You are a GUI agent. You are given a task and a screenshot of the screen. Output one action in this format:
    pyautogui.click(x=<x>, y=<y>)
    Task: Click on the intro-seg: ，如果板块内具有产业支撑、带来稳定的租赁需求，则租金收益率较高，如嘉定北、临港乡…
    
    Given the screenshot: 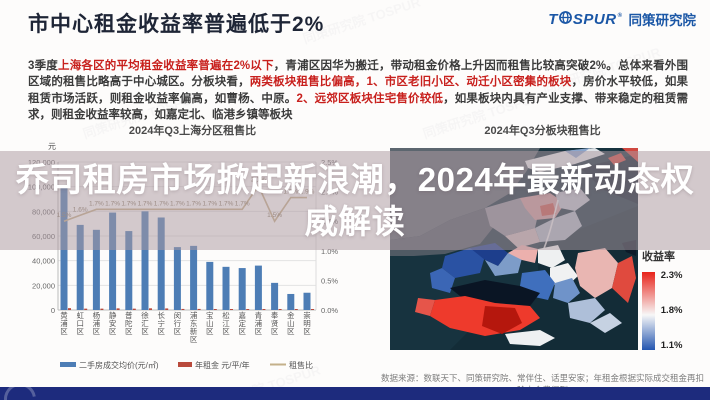 What is the action you would take?
    pyautogui.click(x=358, y=107)
    